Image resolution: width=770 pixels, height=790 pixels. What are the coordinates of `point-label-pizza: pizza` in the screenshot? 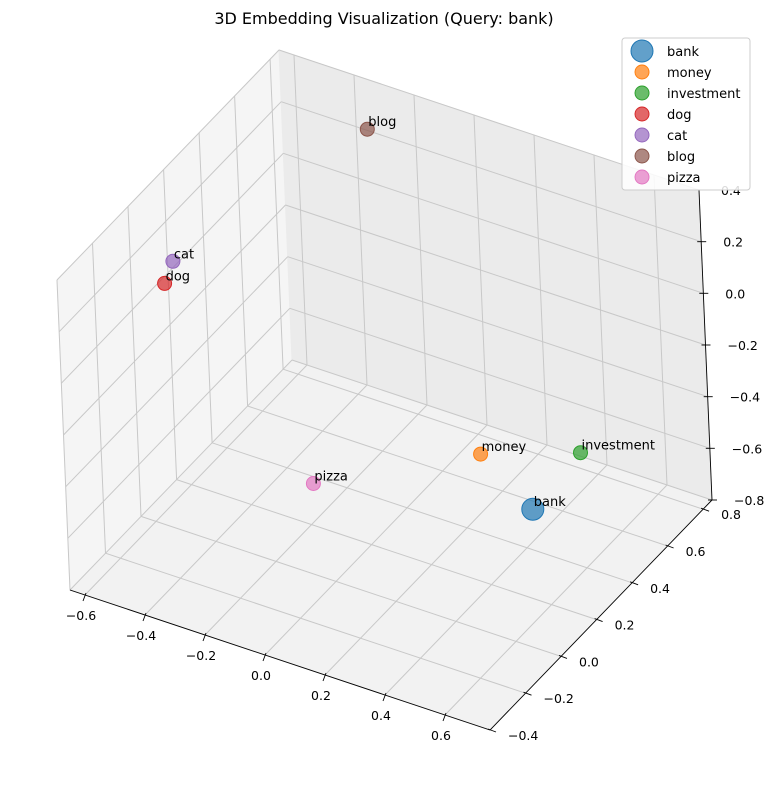 It's located at (330, 477).